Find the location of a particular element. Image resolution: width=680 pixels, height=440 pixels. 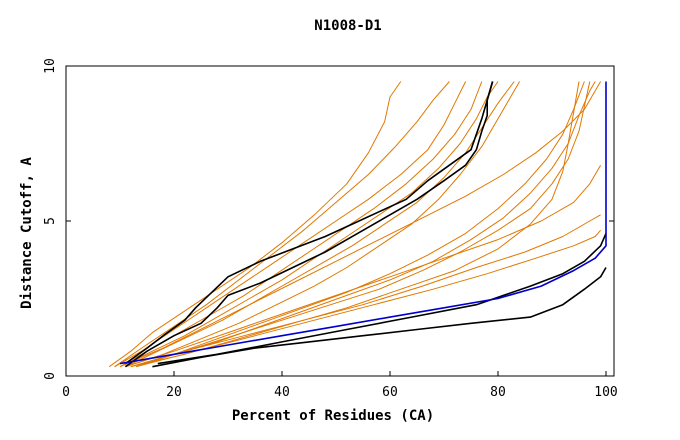

x-tick-label: 80 is located at coordinates (498, 392).